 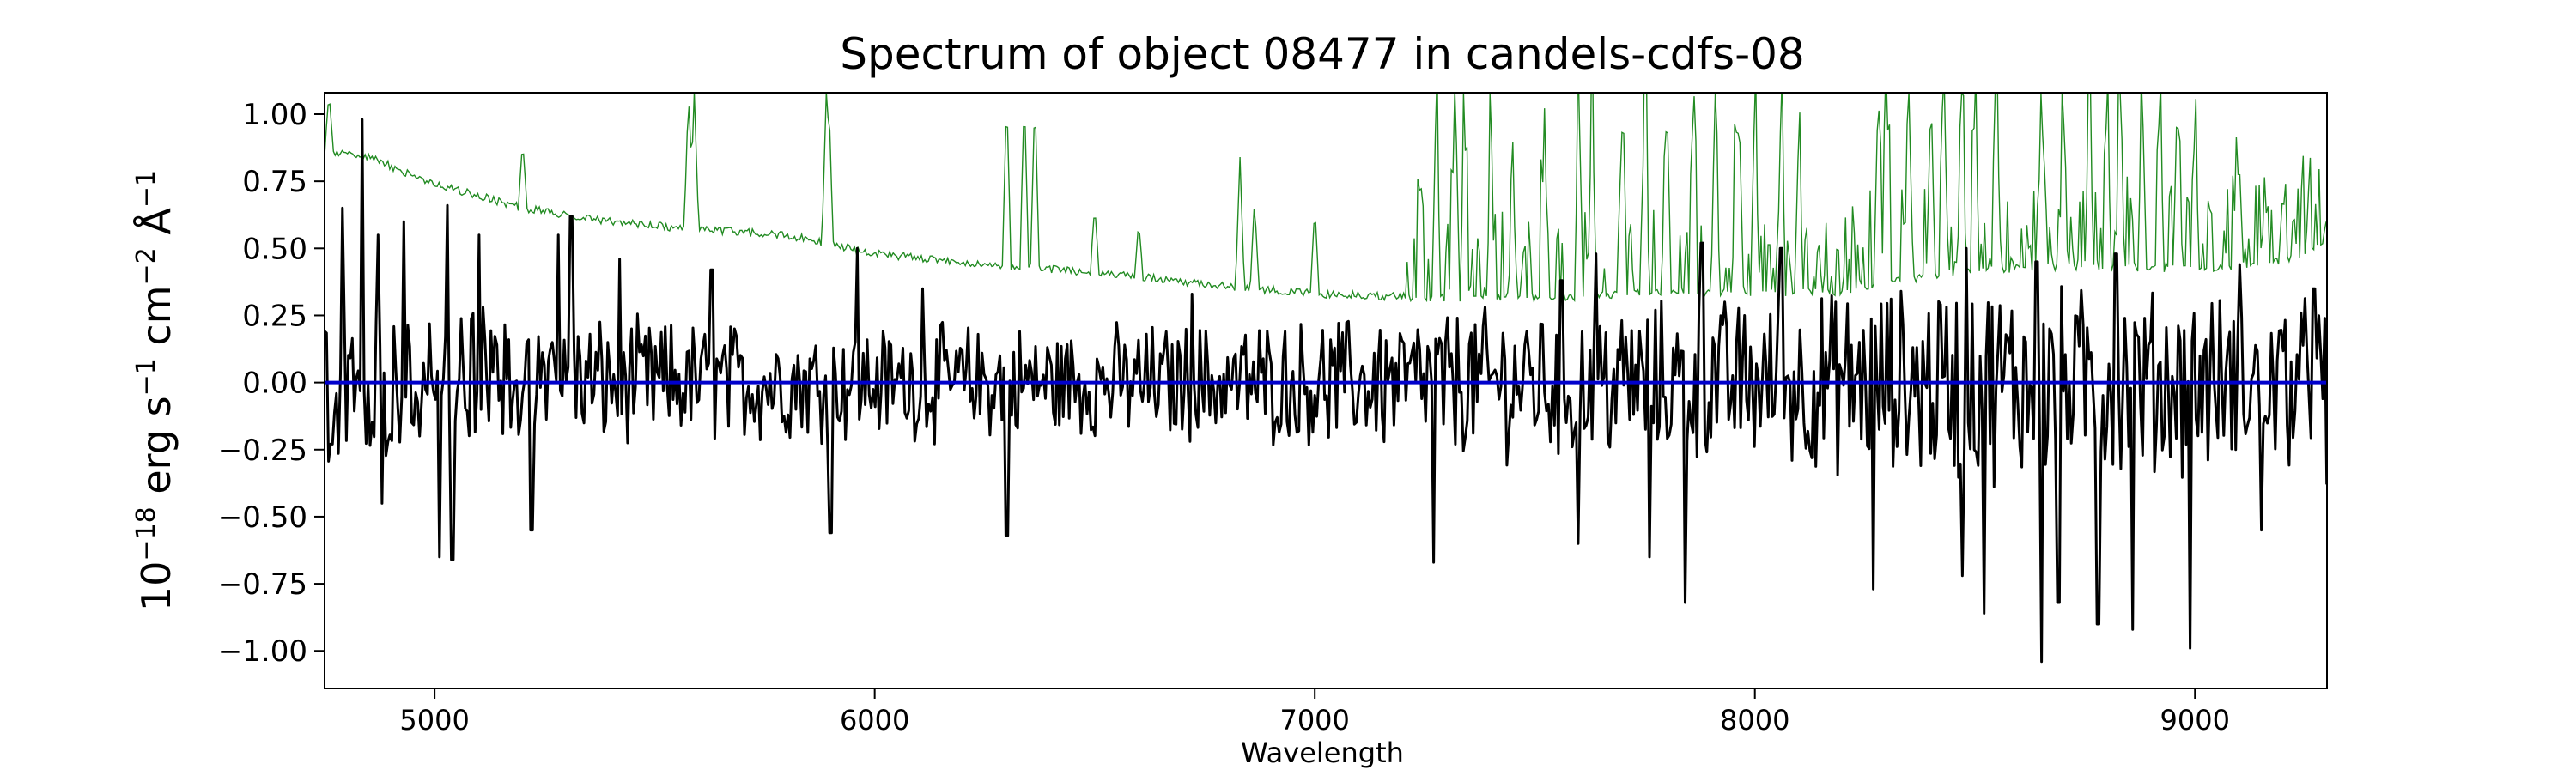 What do you see at coordinates (274, 316) in the screenshot?
I see `y-tick-label: 0.25` at bounding box center [274, 316].